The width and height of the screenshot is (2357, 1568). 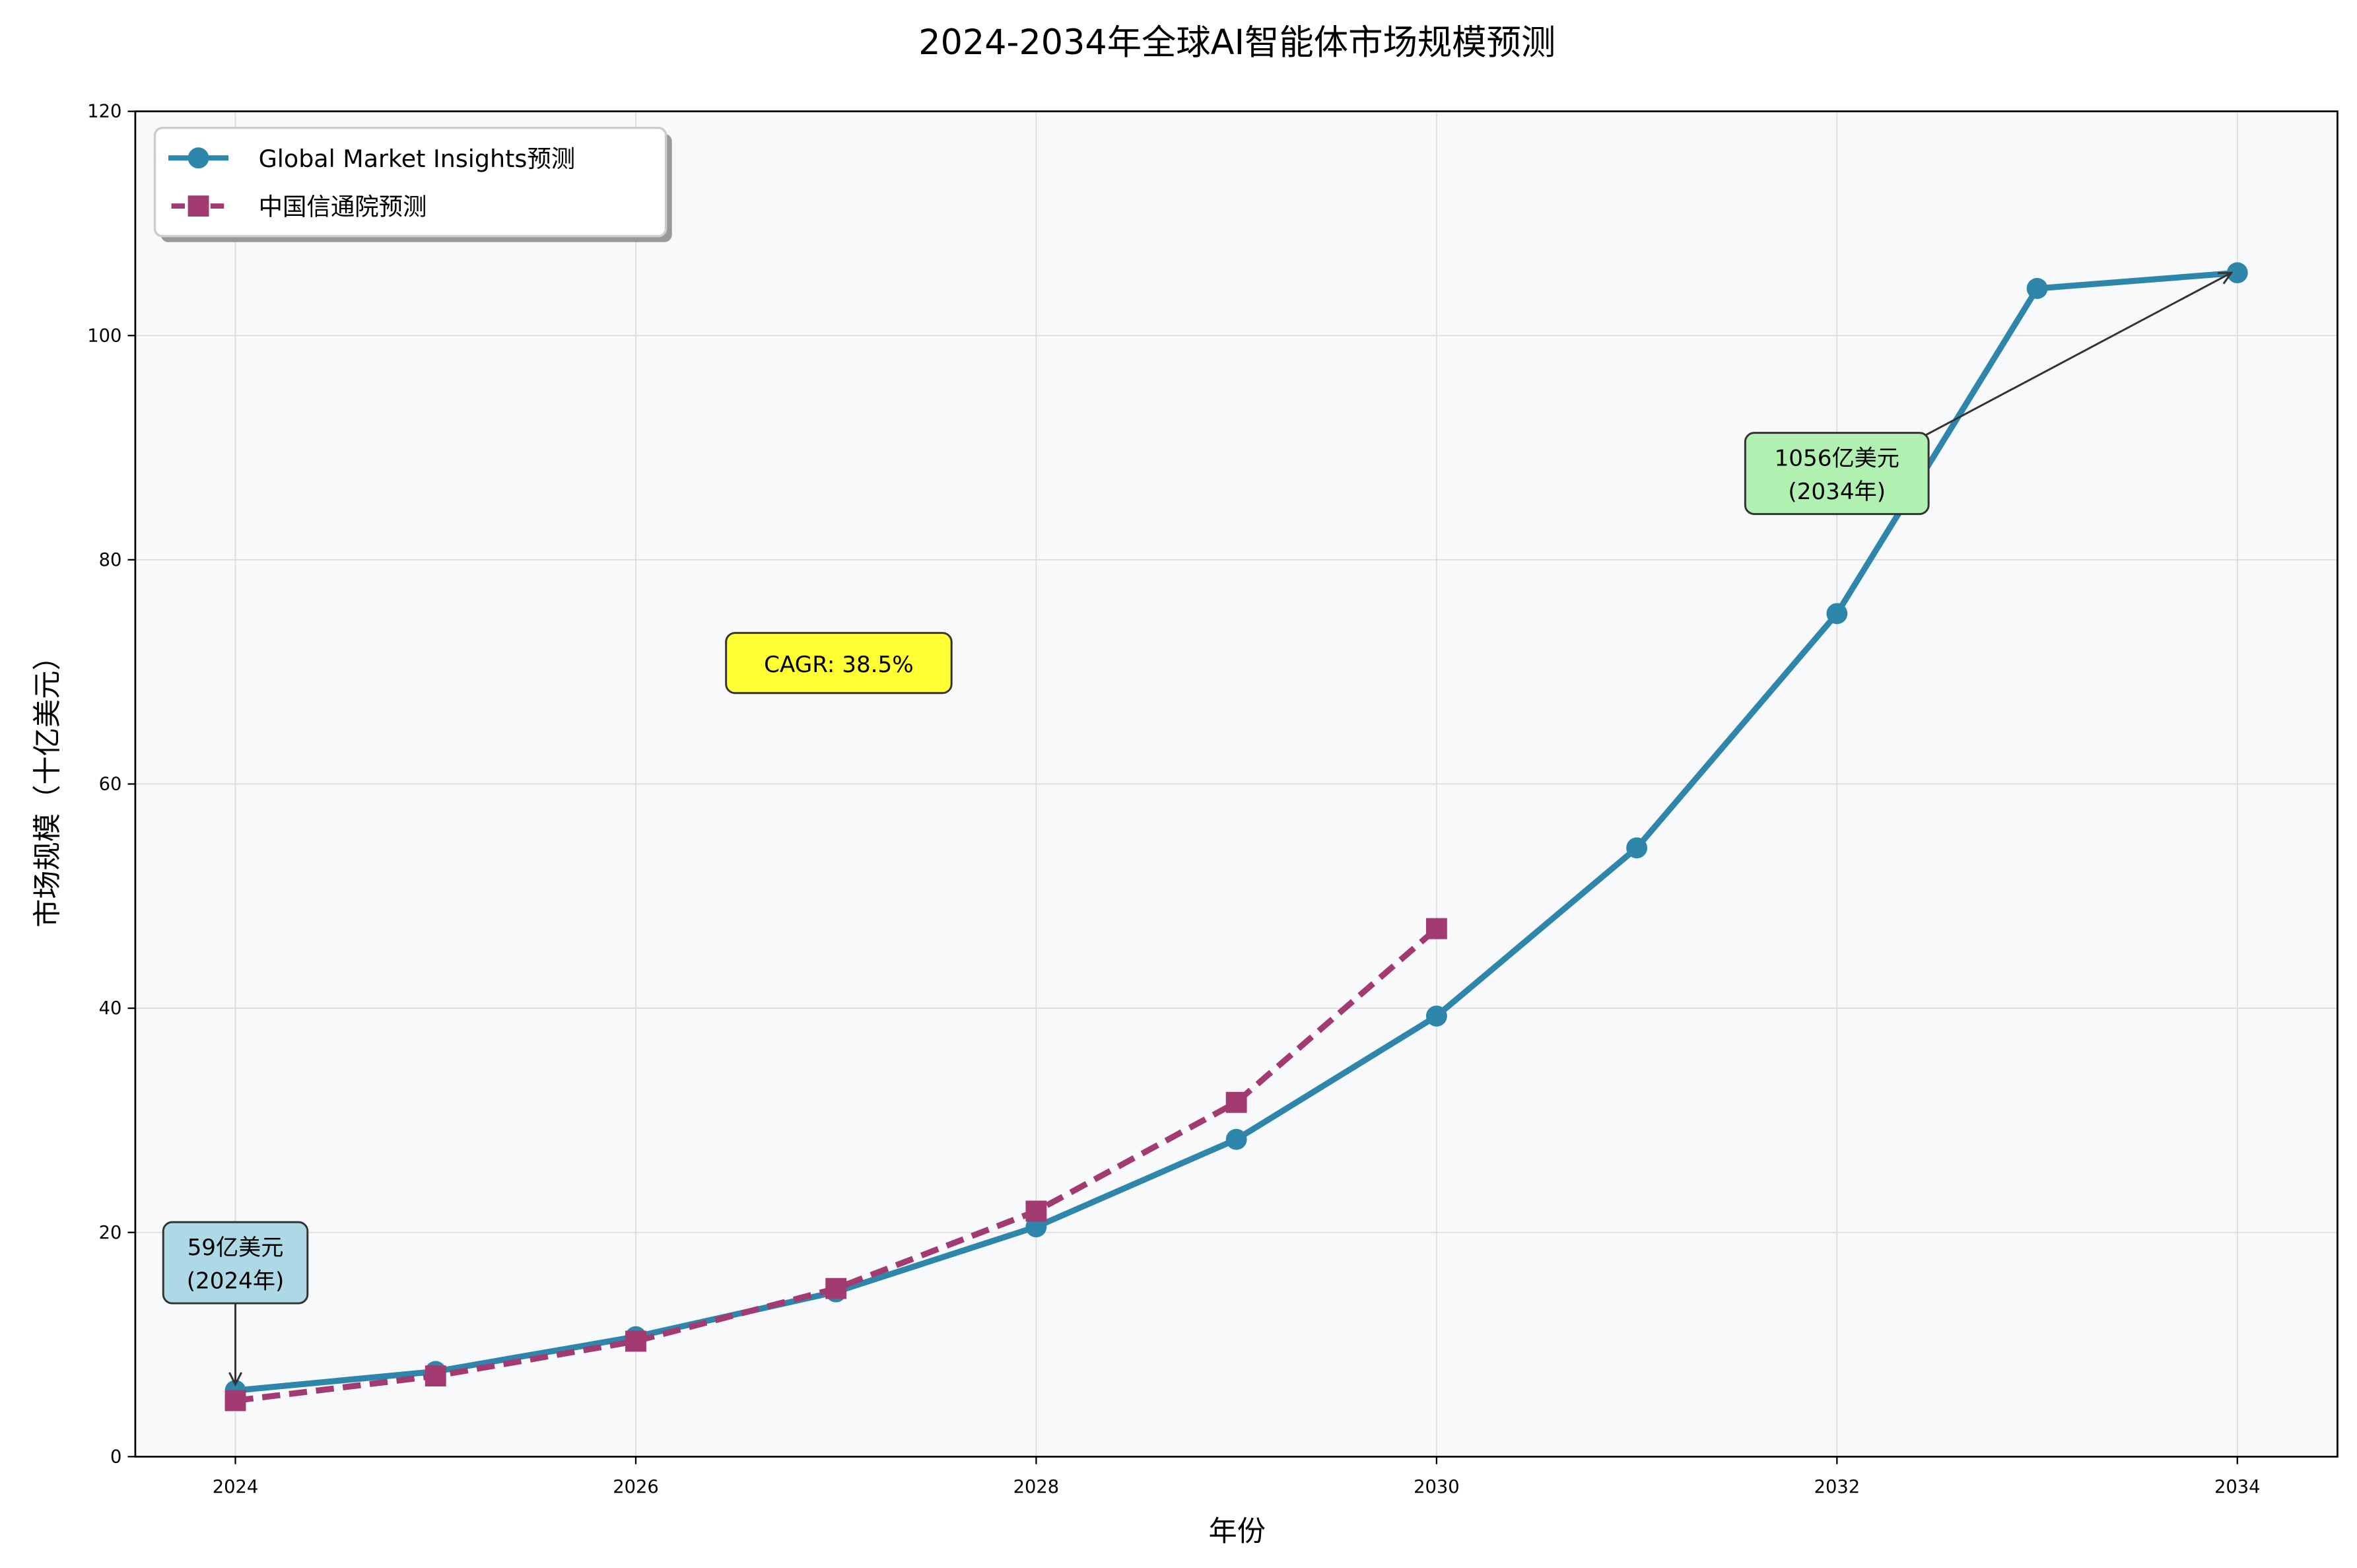 I want to click on annotation-text-value: 59亿美元, so click(x=236, y=1248).